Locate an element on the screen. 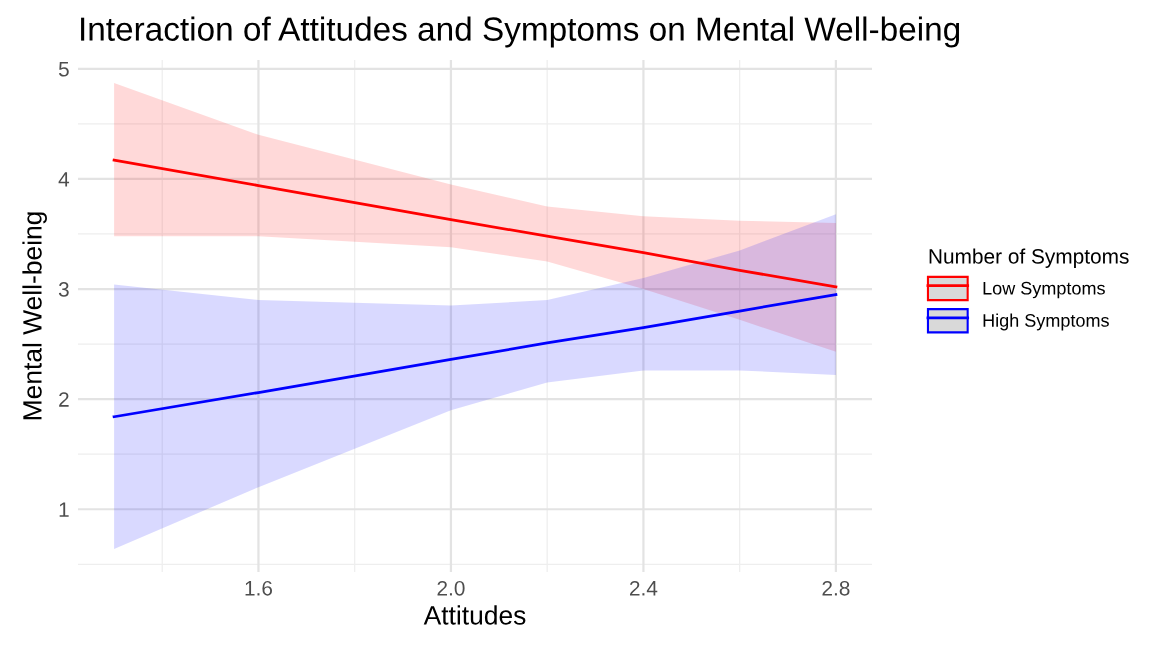 Image resolution: width=1176 pixels, height=648 pixels. y-tick-label: 1 is located at coordinates (64, 509).